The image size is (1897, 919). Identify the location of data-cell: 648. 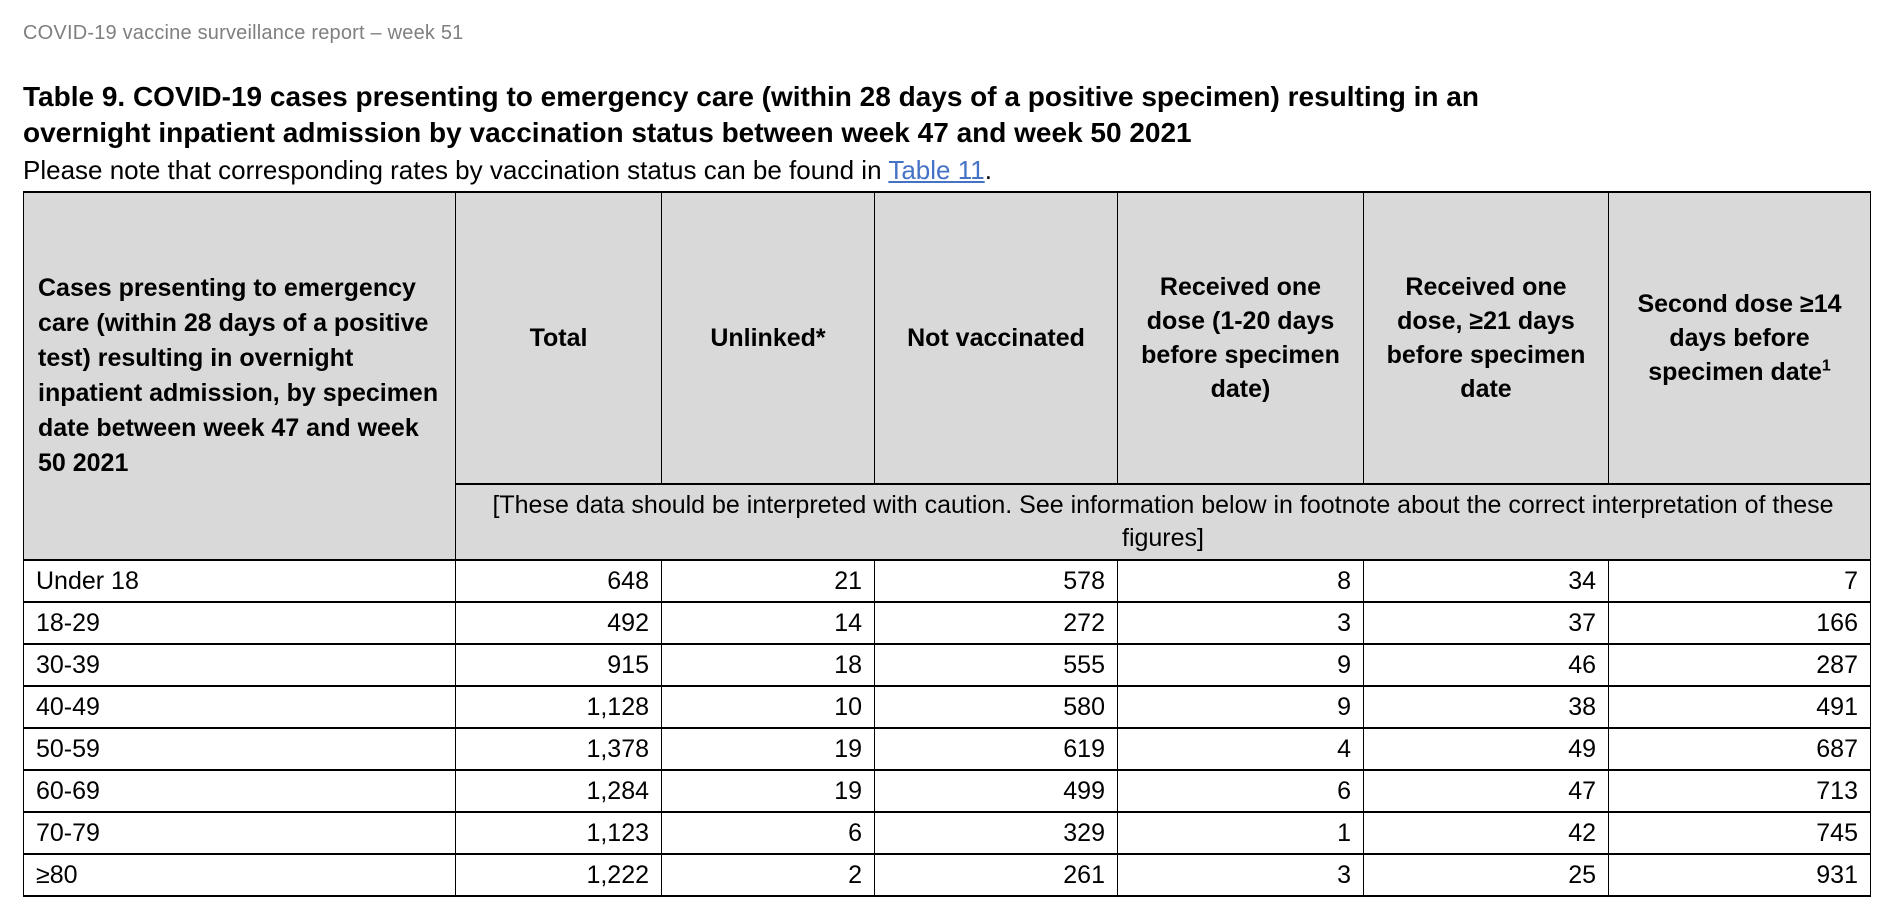
(558, 581).